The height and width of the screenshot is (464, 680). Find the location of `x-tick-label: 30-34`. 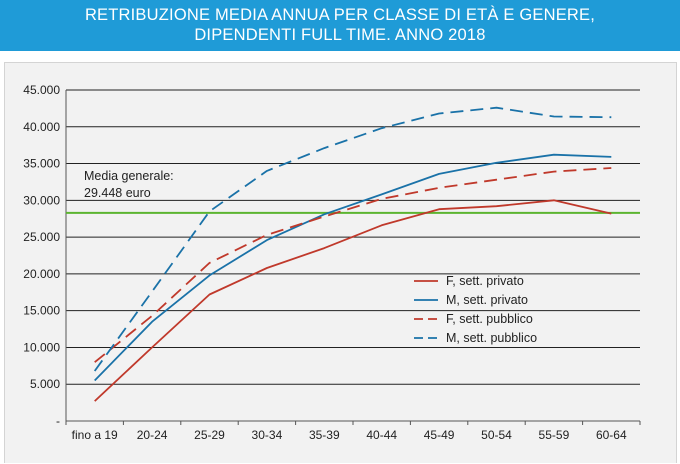

x-tick-label: 30-34 is located at coordinates (267, 435).